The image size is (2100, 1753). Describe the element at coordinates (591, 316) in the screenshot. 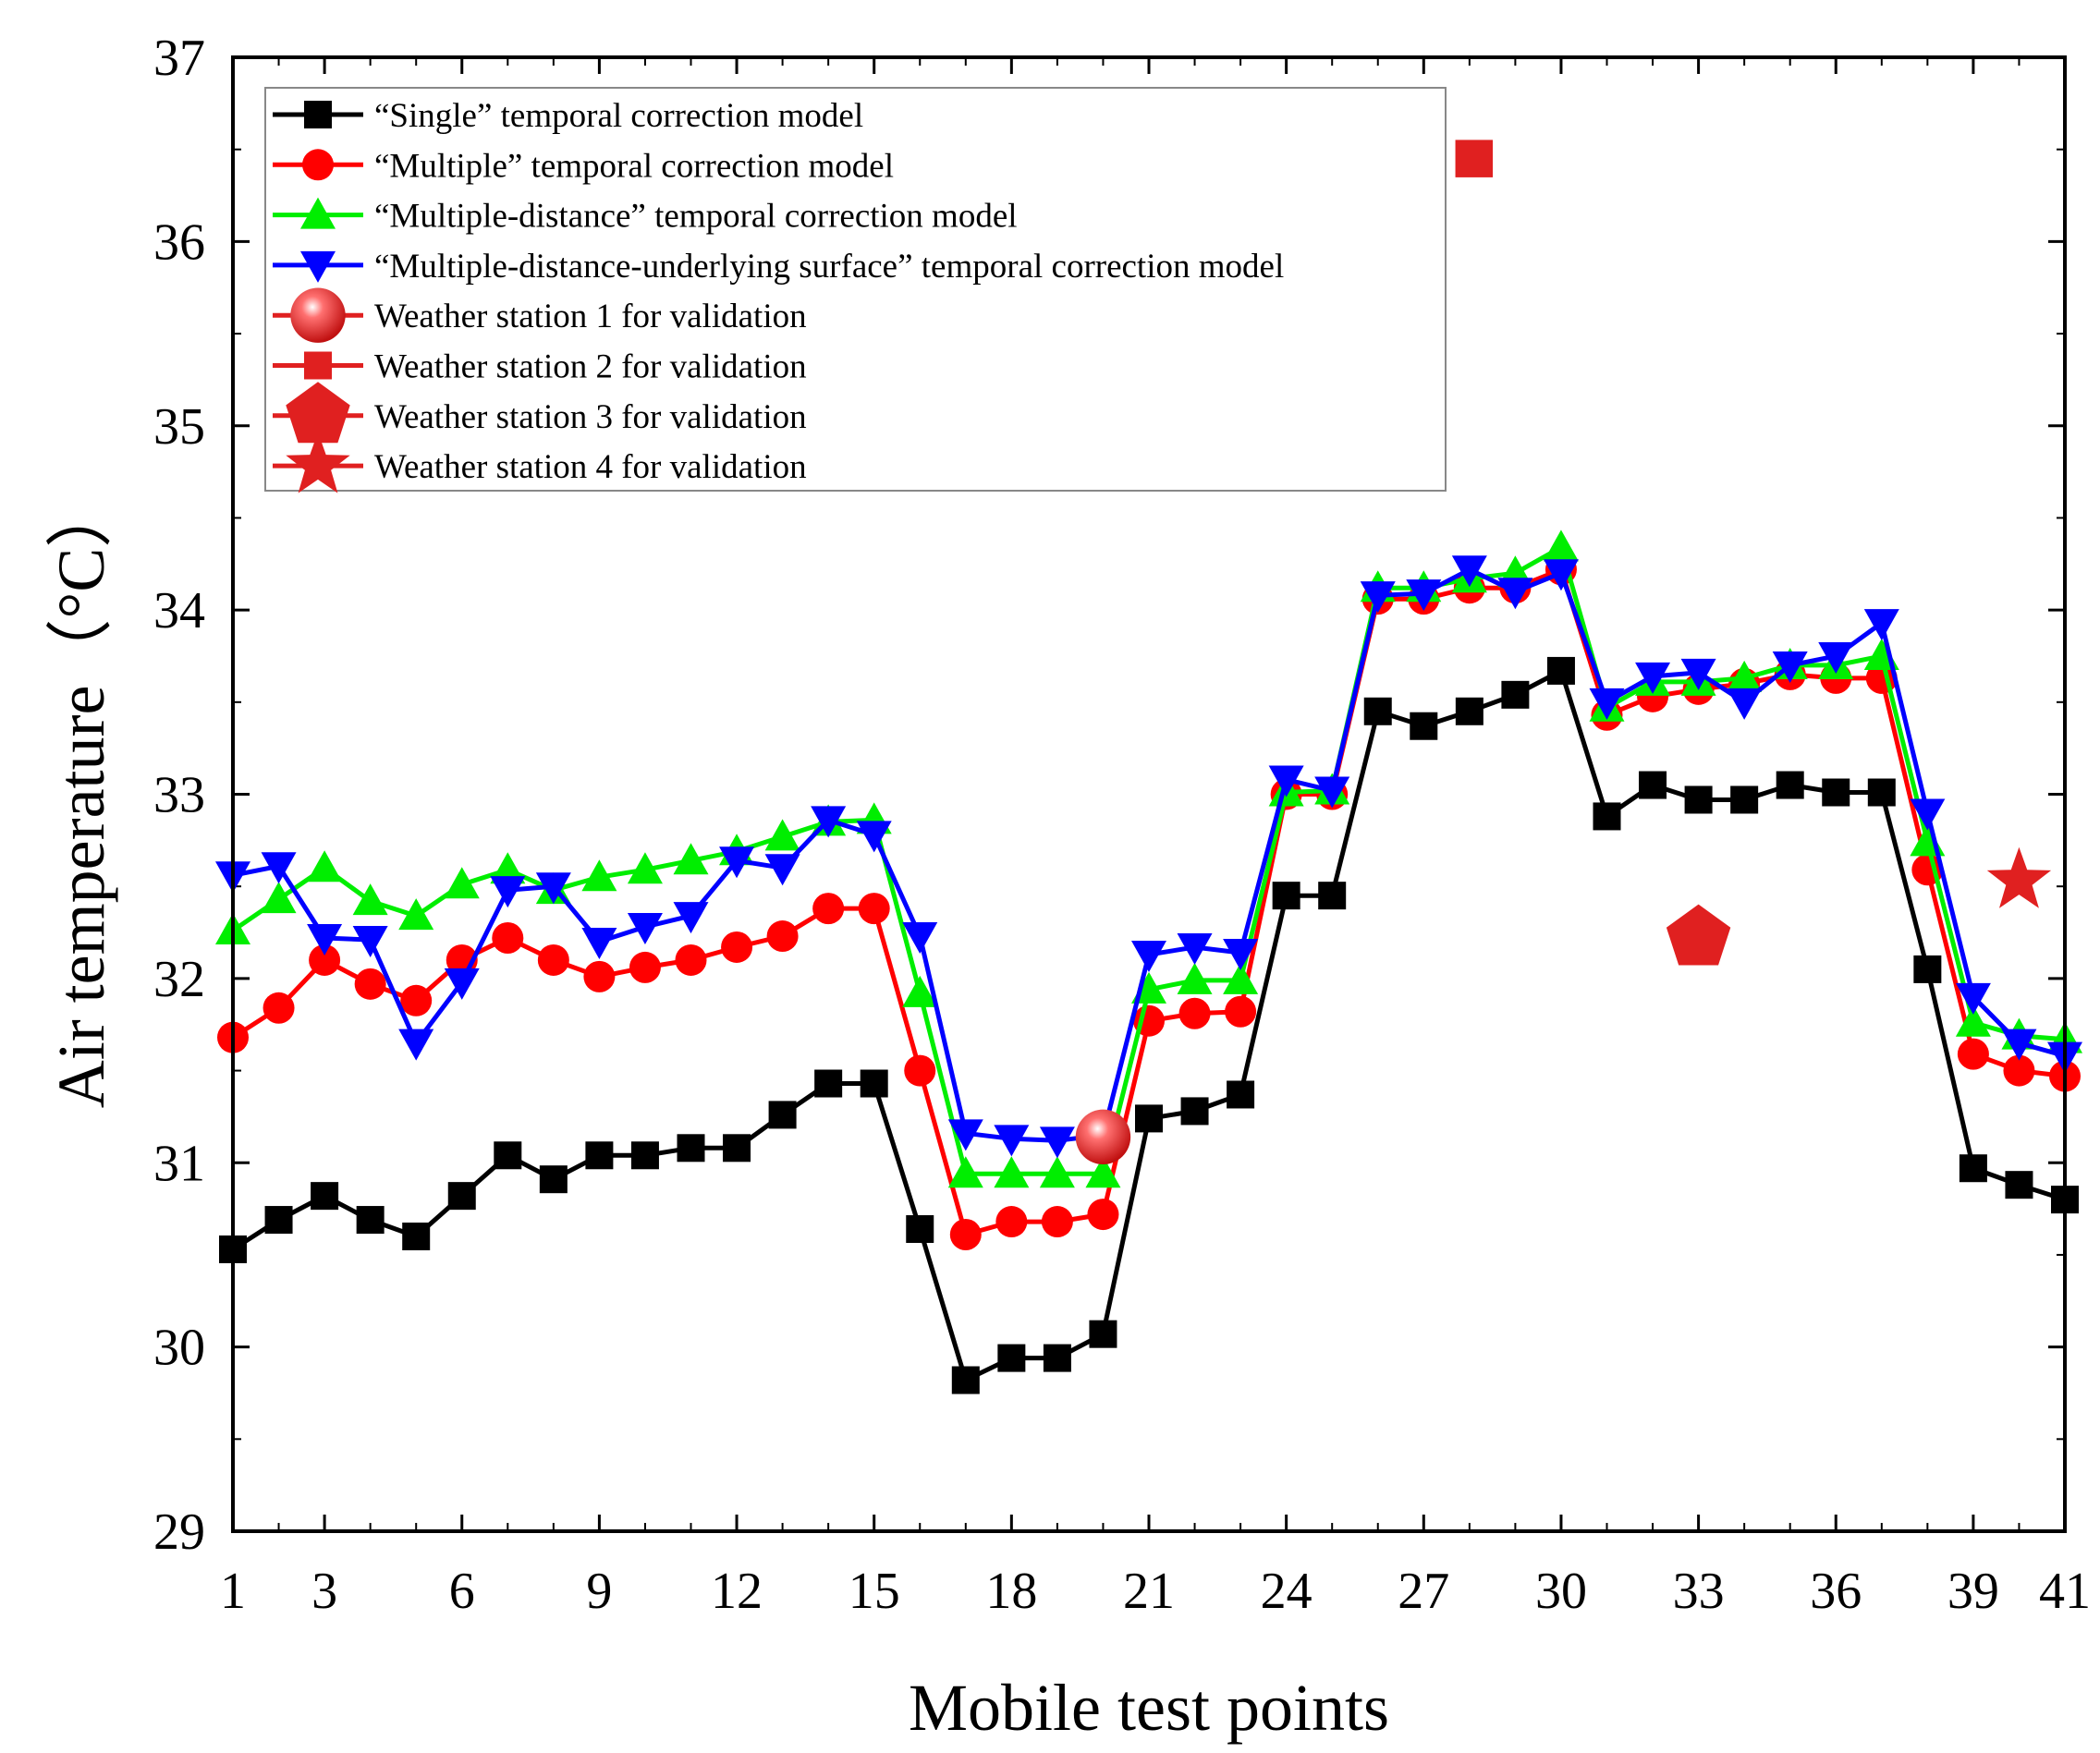

I see `legend-label: Weather station 1 for validation` at that location.